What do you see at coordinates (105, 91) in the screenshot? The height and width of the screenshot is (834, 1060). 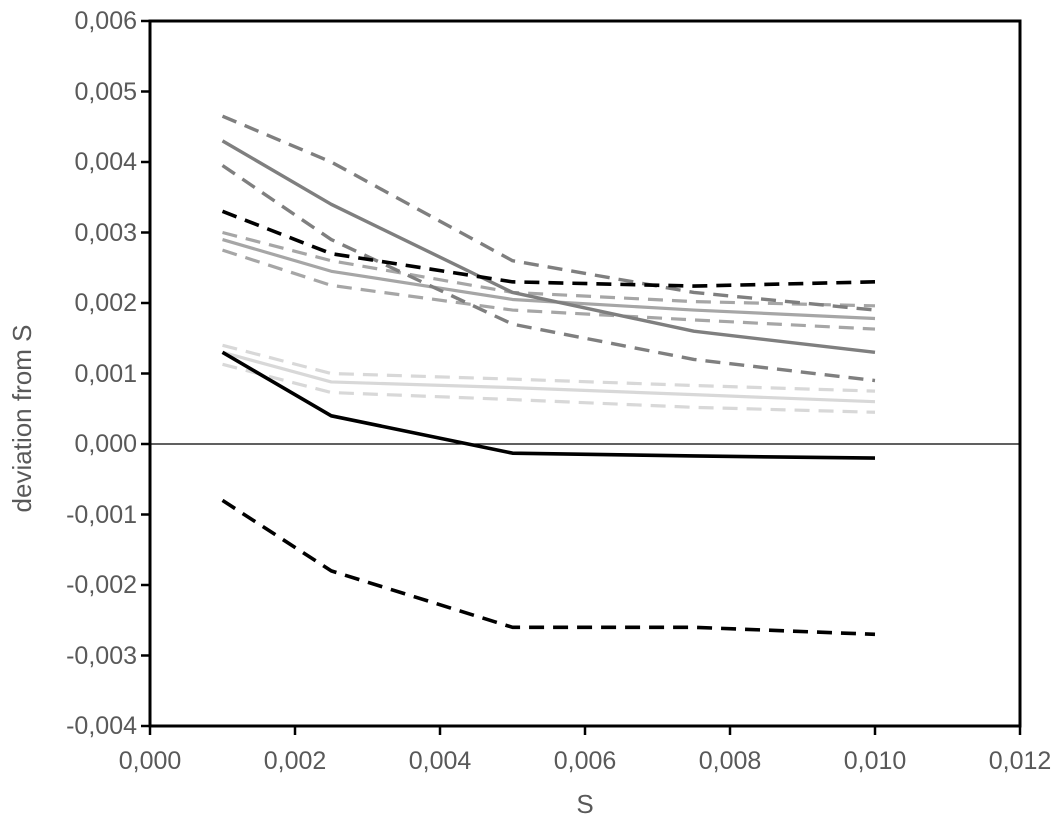 I see `y-tick-label: 0,005` at bounding box center [105, 91].